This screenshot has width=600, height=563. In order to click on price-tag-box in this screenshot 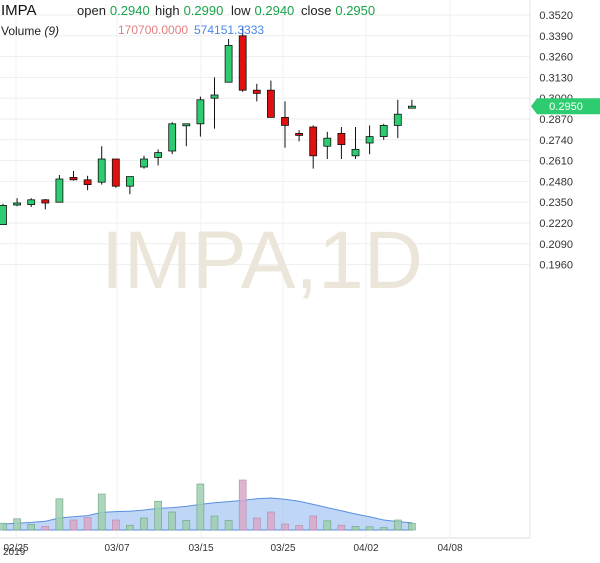, I will do `click(565, 106)`.